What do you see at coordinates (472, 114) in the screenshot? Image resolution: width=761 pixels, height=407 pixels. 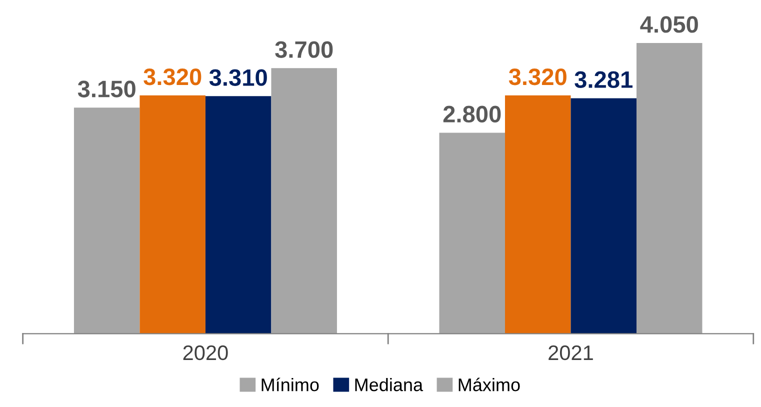 I see `data-label: 2.800` at bounding box center [472, 114].